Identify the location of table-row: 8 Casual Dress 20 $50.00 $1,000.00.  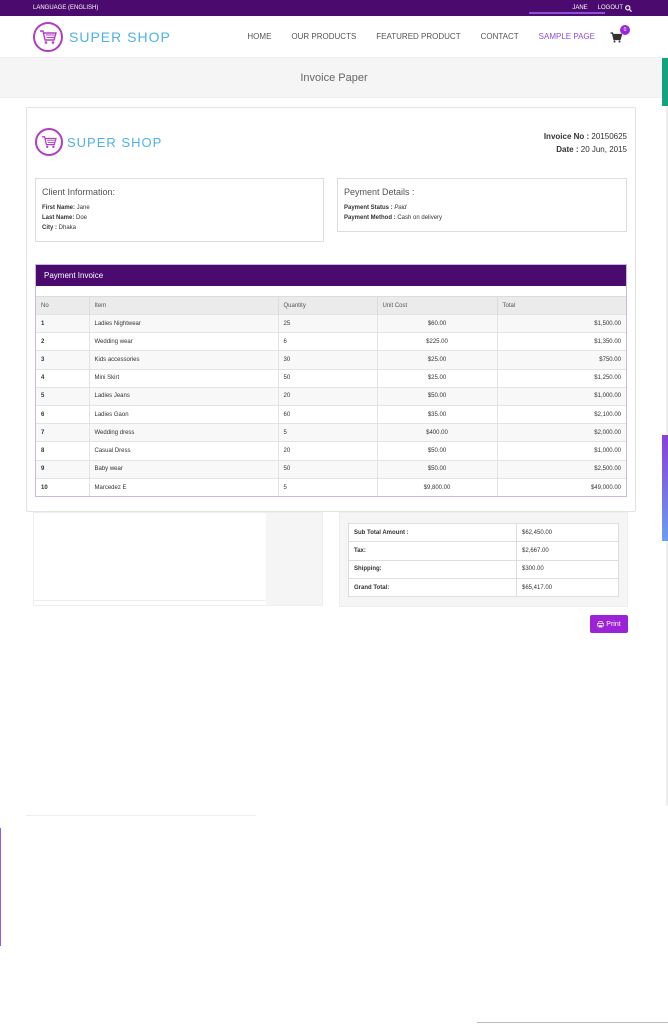
(331, 450).